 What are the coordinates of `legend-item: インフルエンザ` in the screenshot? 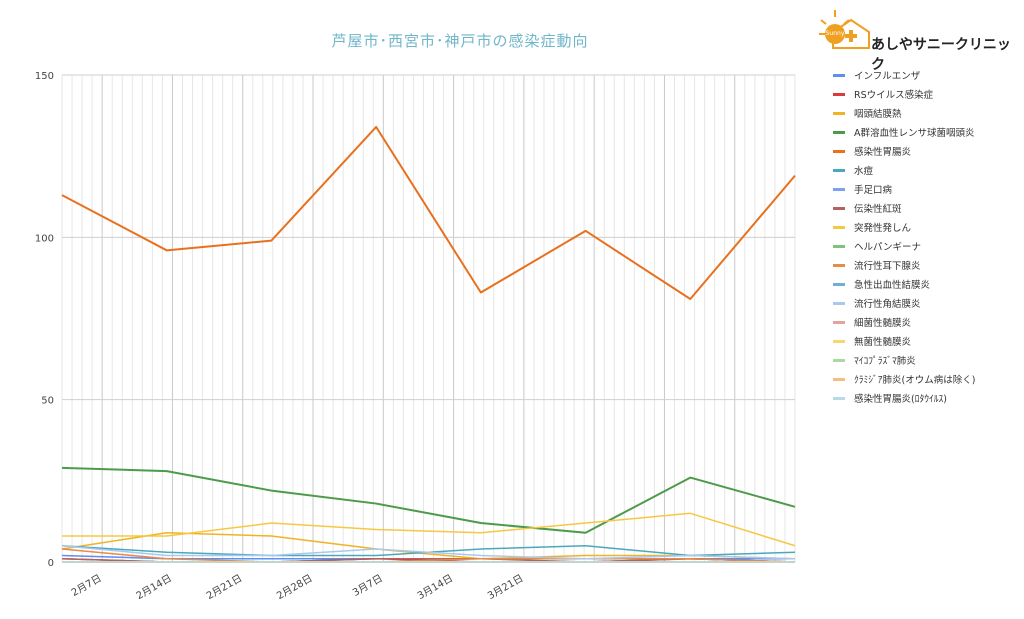 It's located at (928, 76).